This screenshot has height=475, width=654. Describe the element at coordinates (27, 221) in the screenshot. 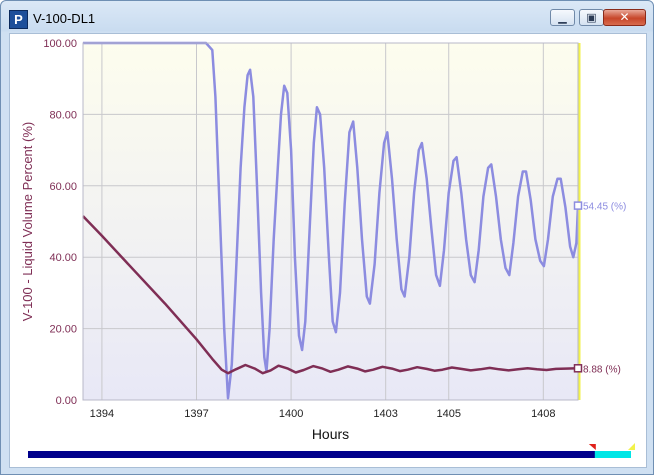

I see `y-axis-label: V-100 - Liquid Volume Percent (%)` at that location.